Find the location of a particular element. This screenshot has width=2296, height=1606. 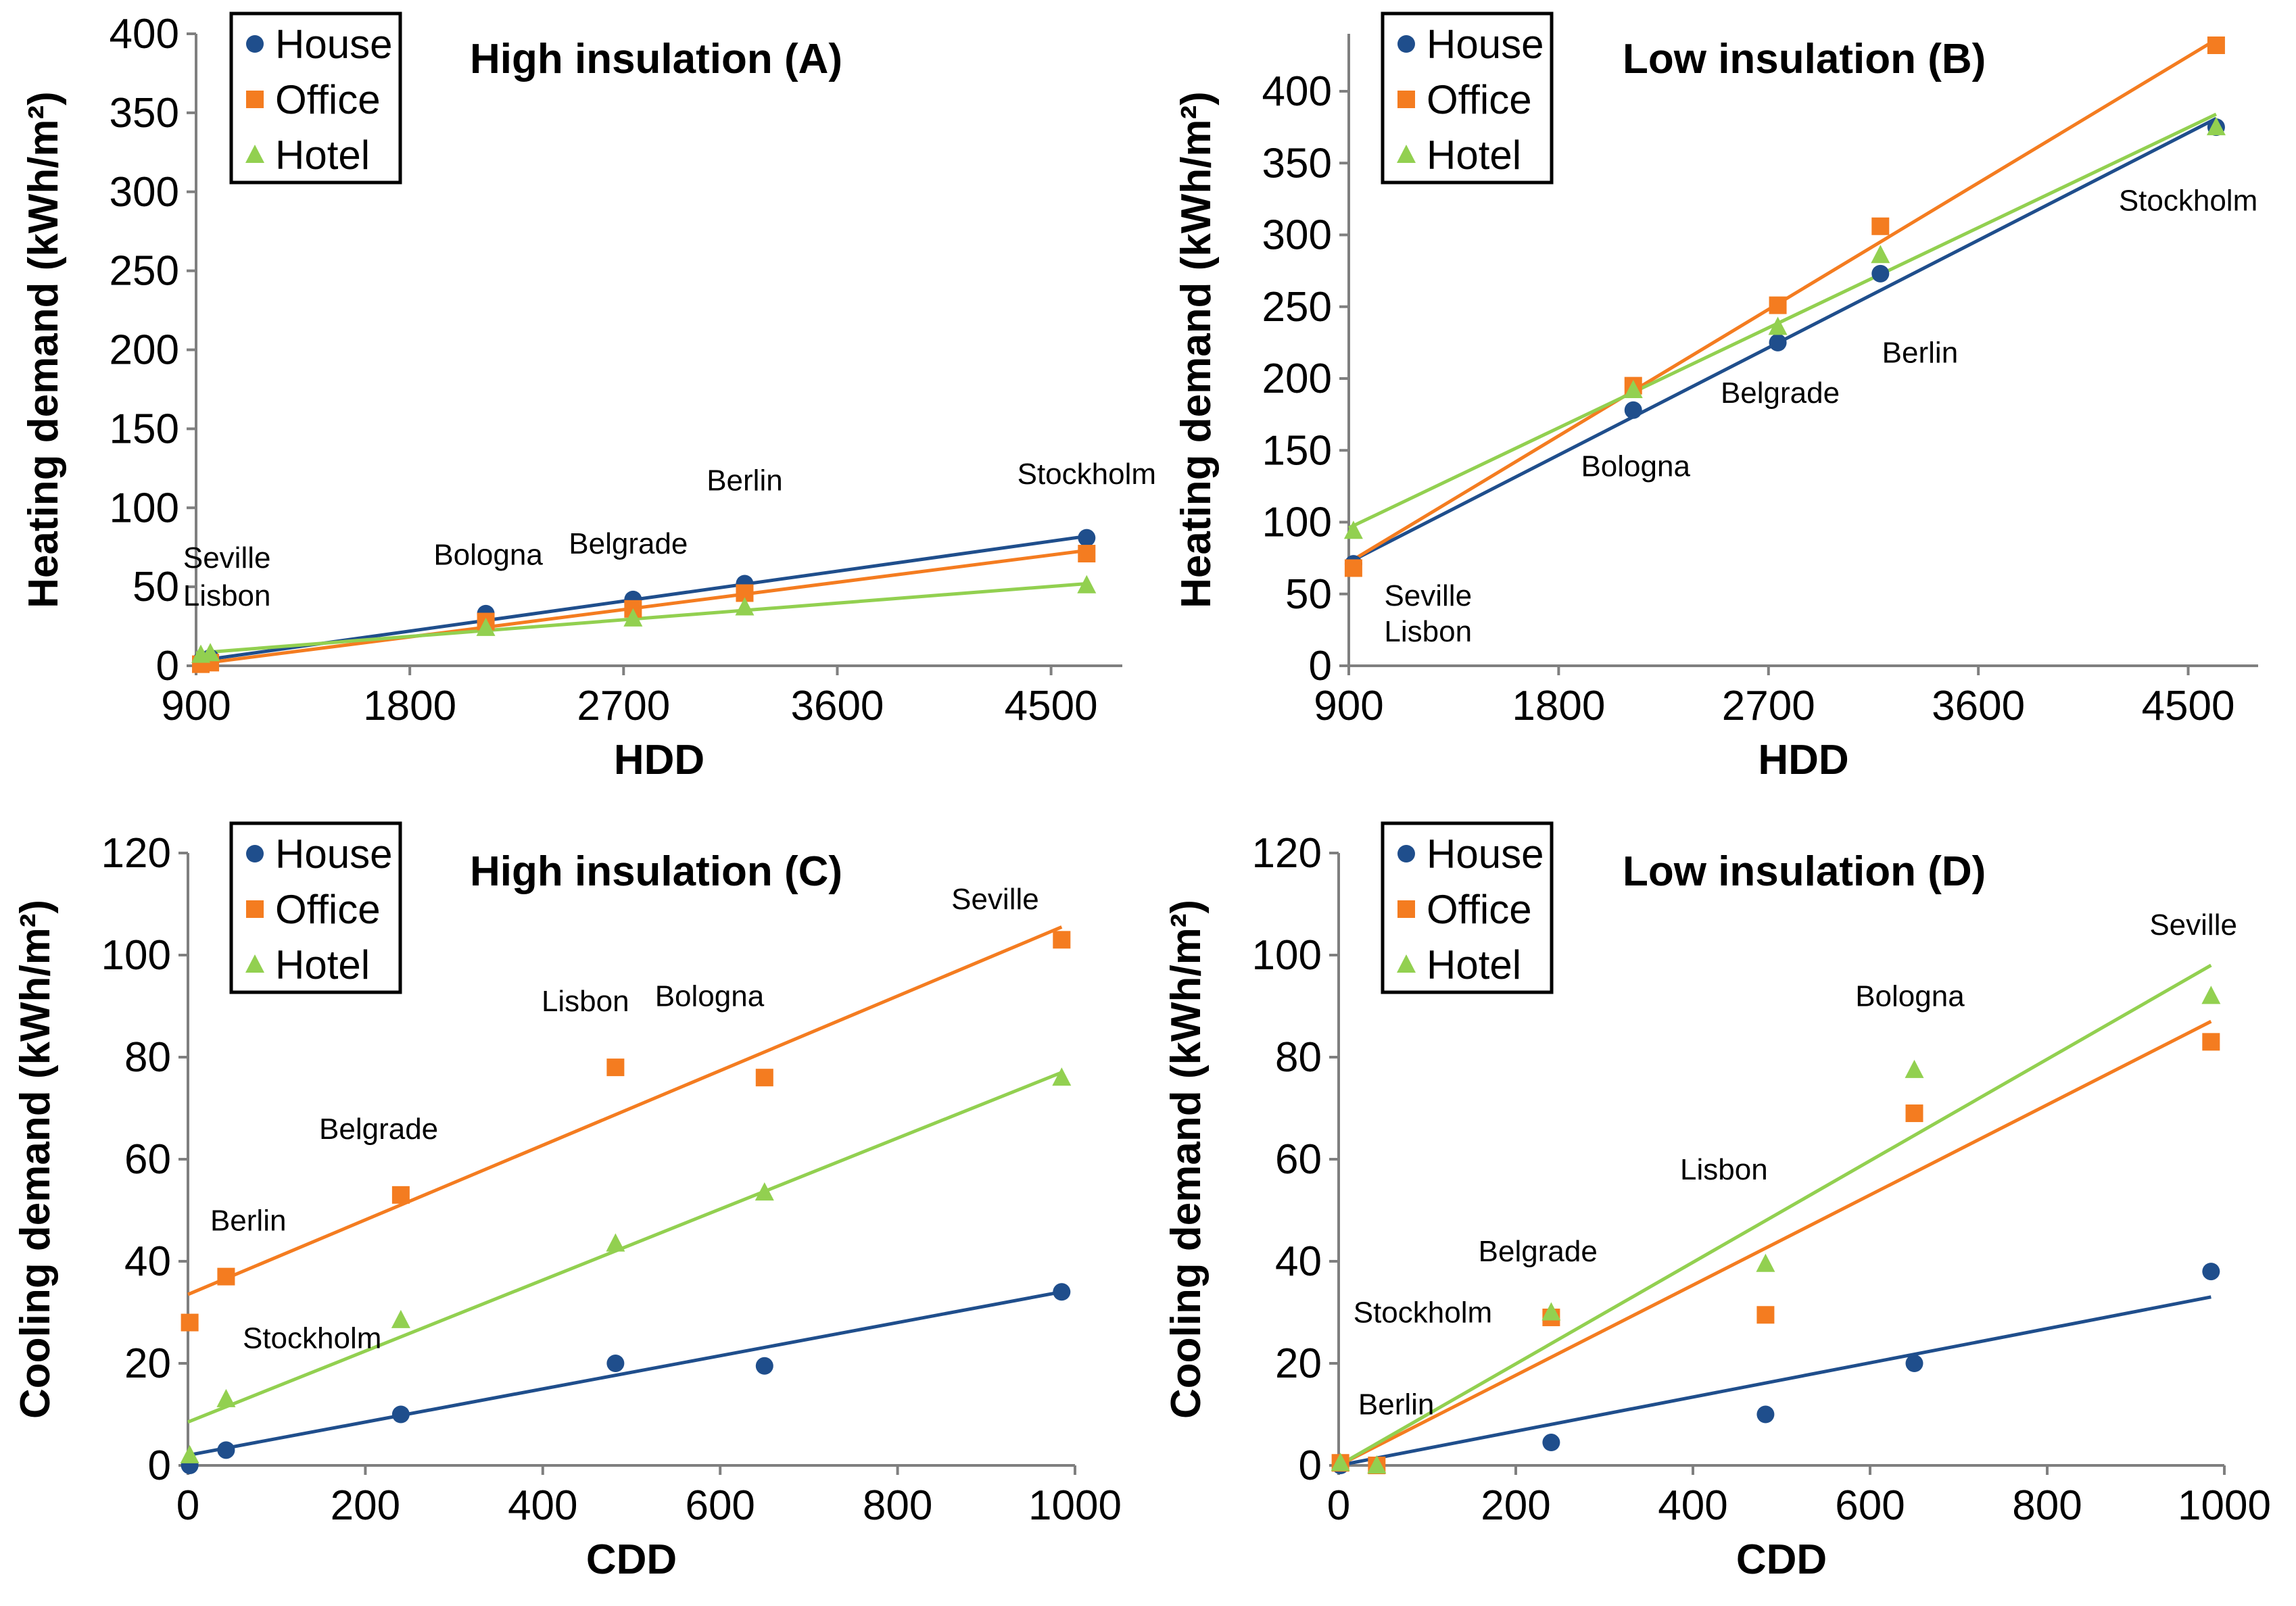

trendline-office is located at coordinates (1775, 1243).